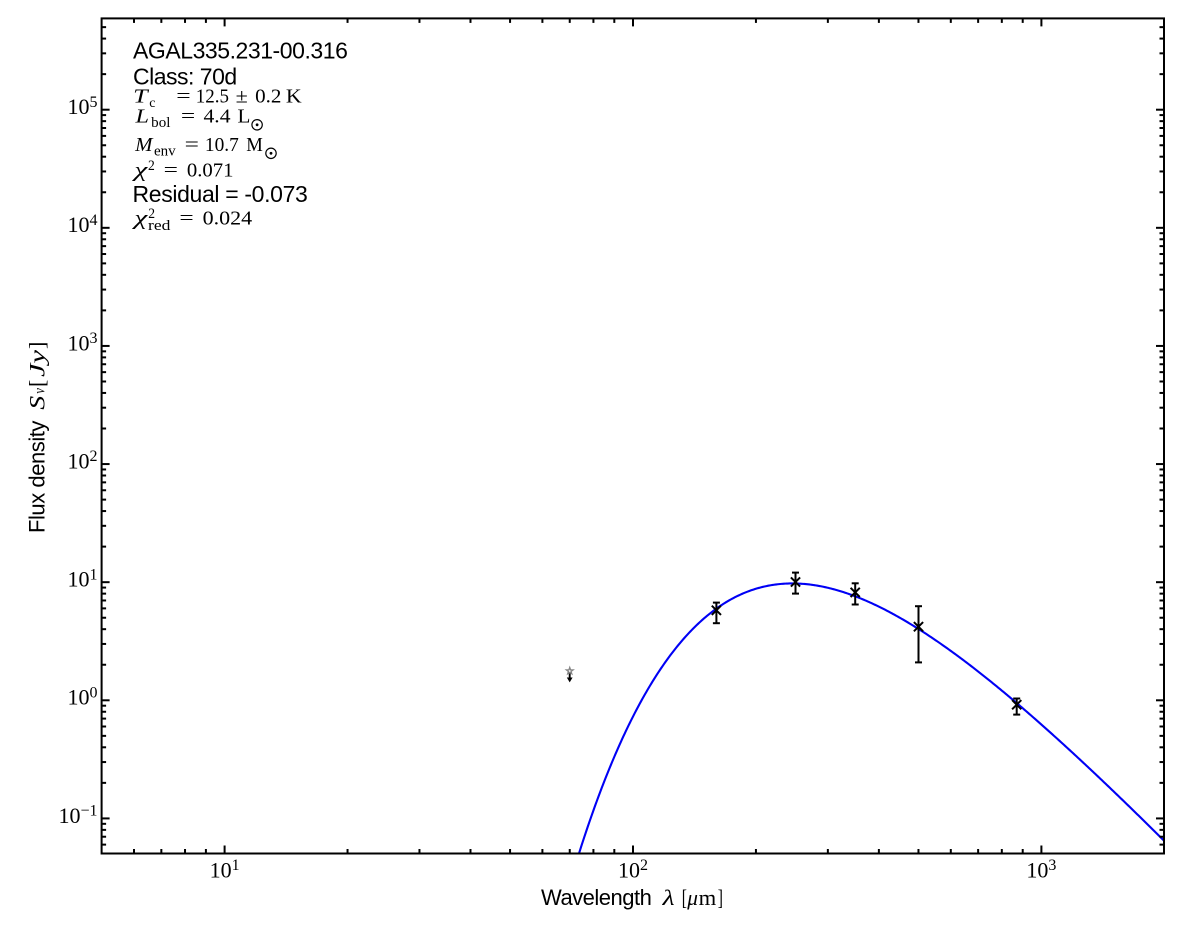 Image resolution: width=1200 pixels, height=938 pixels. I want to click on svg-text: red, so click(159, 226).